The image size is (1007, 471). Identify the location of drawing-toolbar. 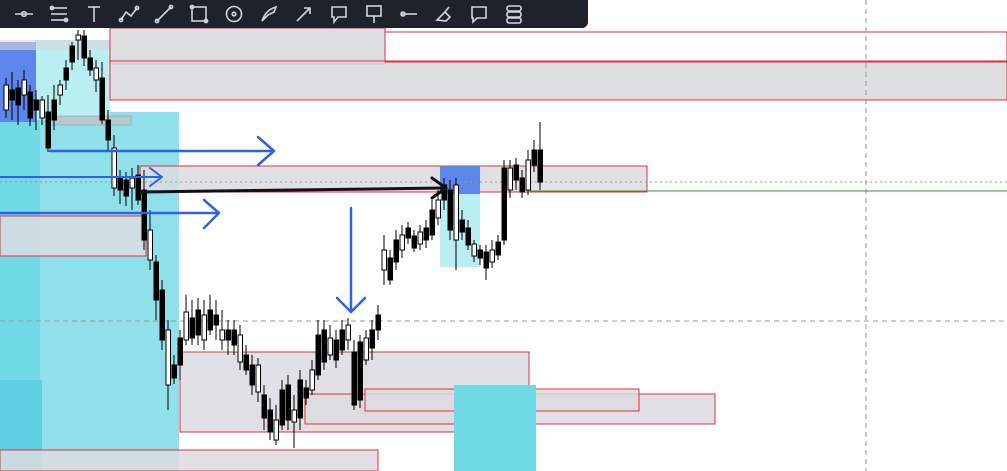
(294, 14).